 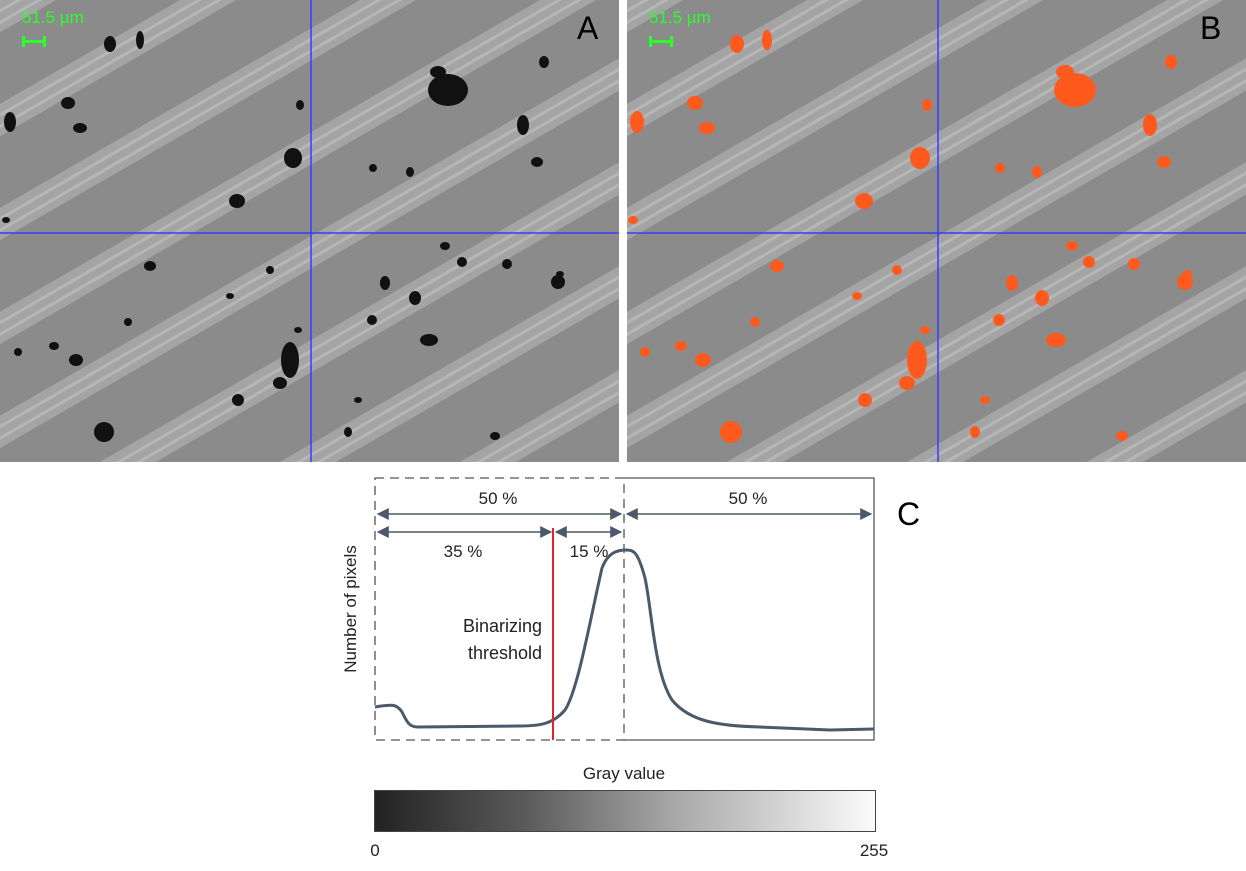 I want to click on panel-letter-b: B, so click(x=1211, y=28).